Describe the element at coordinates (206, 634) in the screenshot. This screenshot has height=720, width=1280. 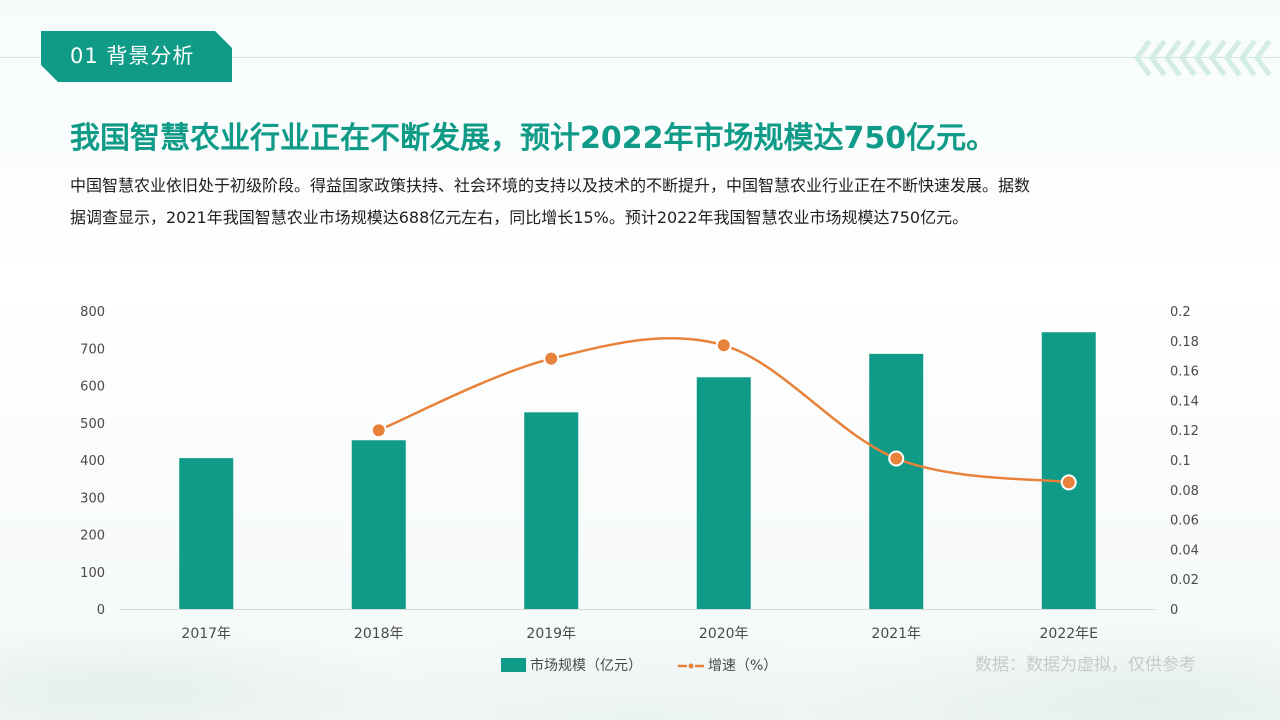
I see `x-tick-label: 2017年` at that location.